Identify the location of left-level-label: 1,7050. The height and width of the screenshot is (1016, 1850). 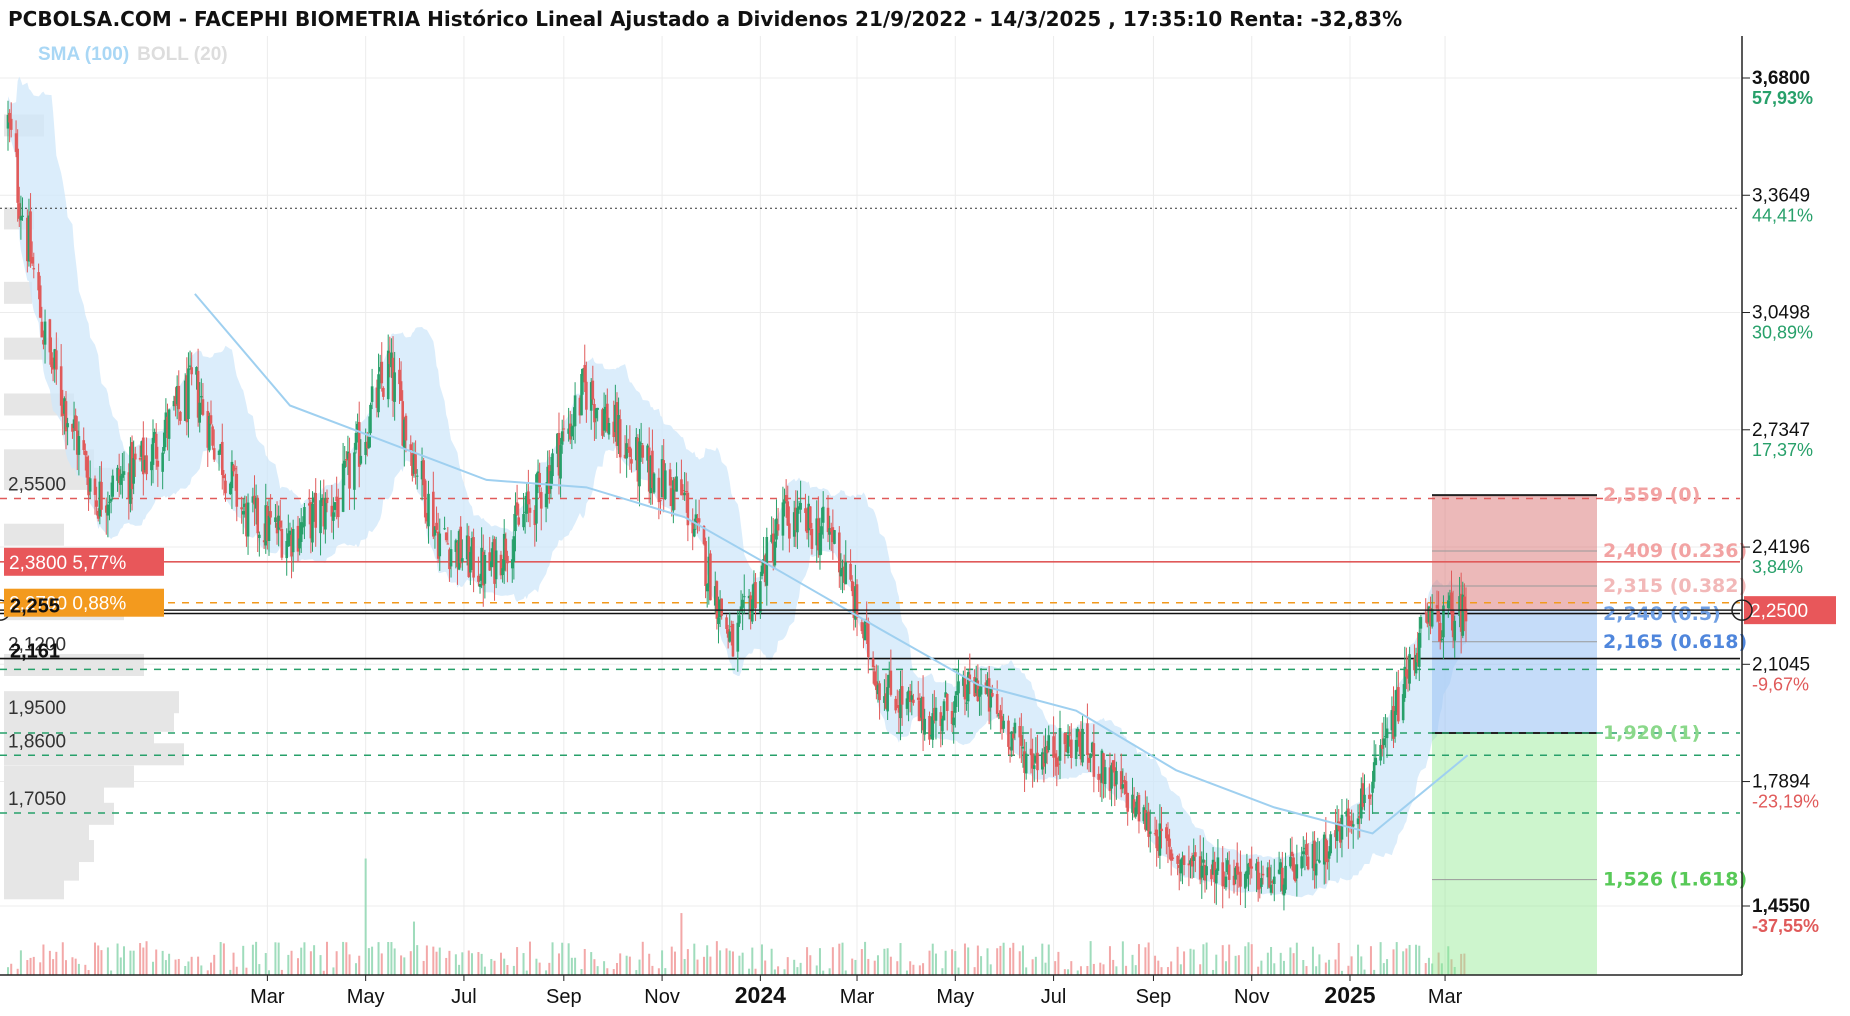
(37, 799).